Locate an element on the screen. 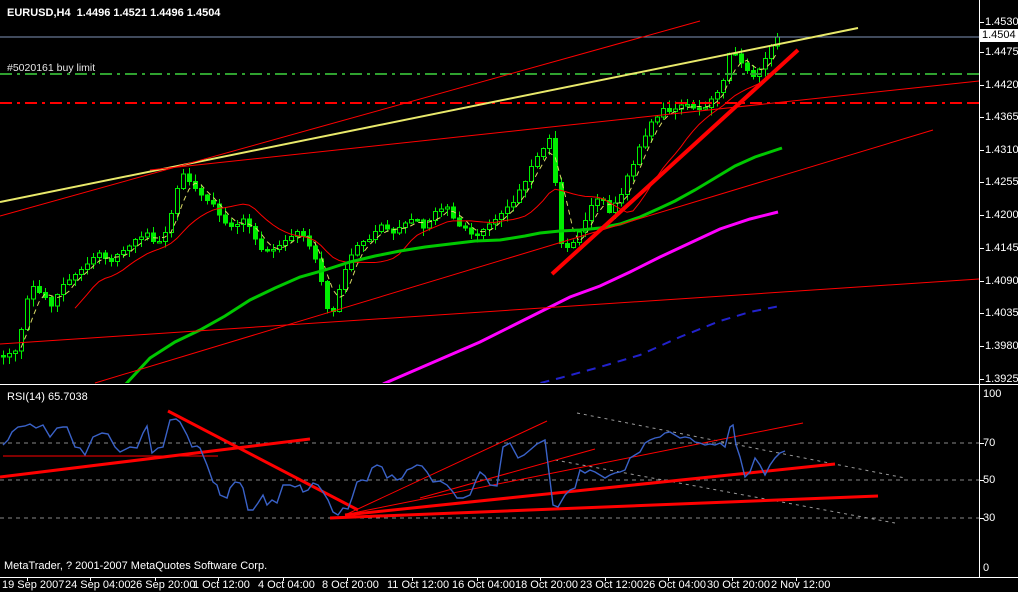 This screenshot has width=1018, height=592. price-axis-label: 1.4475 is located at coordinates (1001, 52).